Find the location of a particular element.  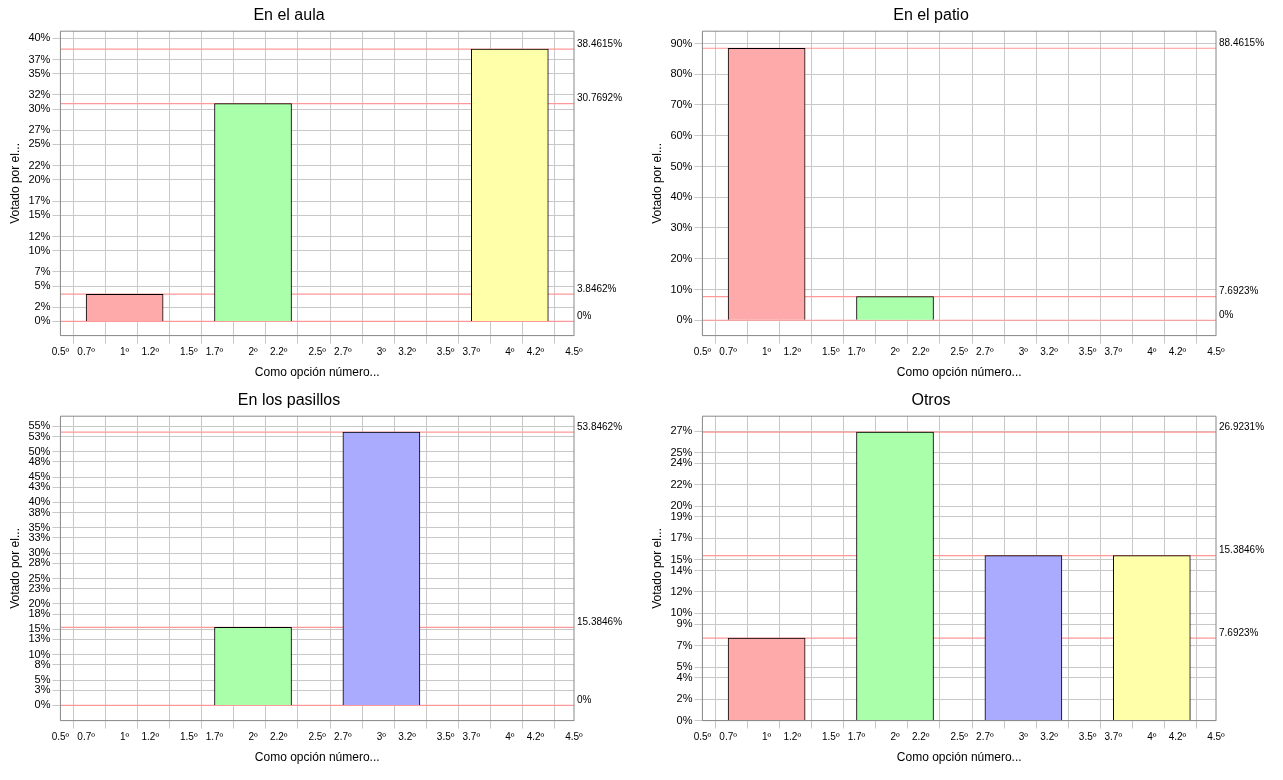

ref-line-label: 15.3846% is located at coordinates (600, 622).